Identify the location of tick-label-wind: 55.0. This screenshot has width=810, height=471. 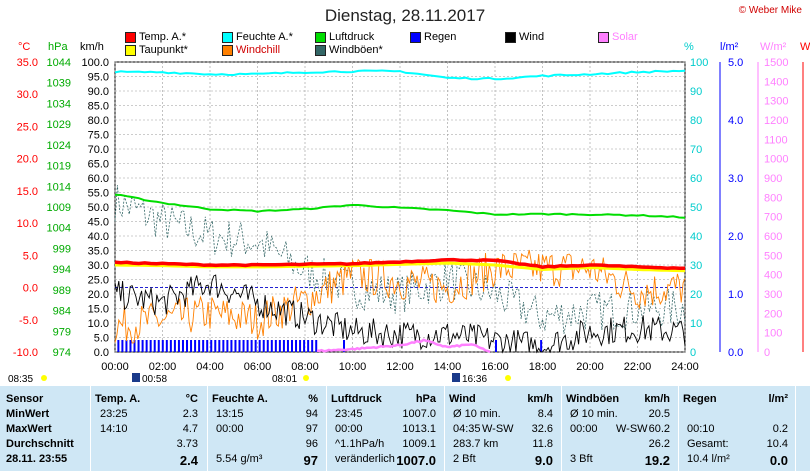
(98, 194).